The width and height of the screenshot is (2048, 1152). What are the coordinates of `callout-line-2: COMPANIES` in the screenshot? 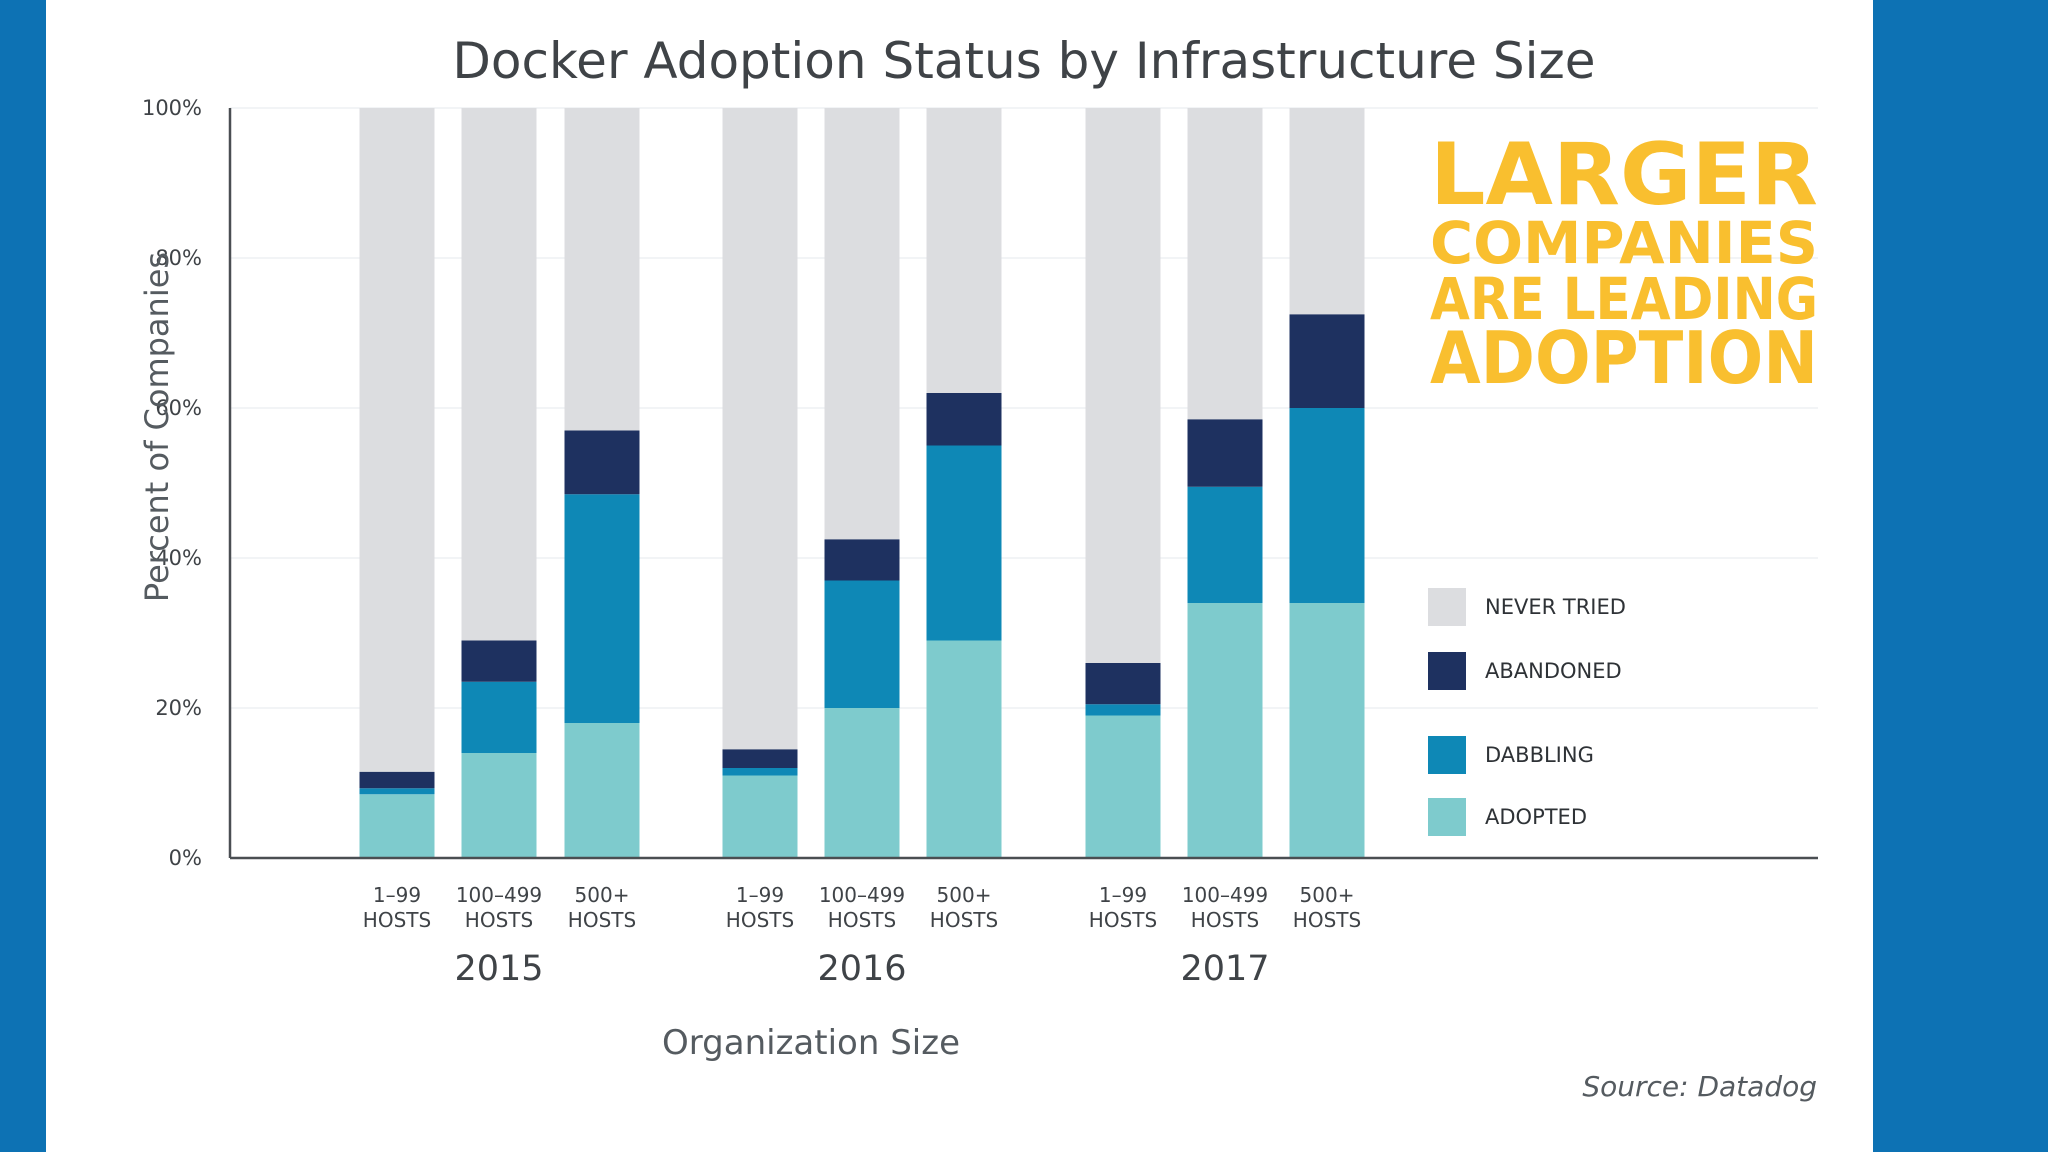 It's located at (1624, 243).